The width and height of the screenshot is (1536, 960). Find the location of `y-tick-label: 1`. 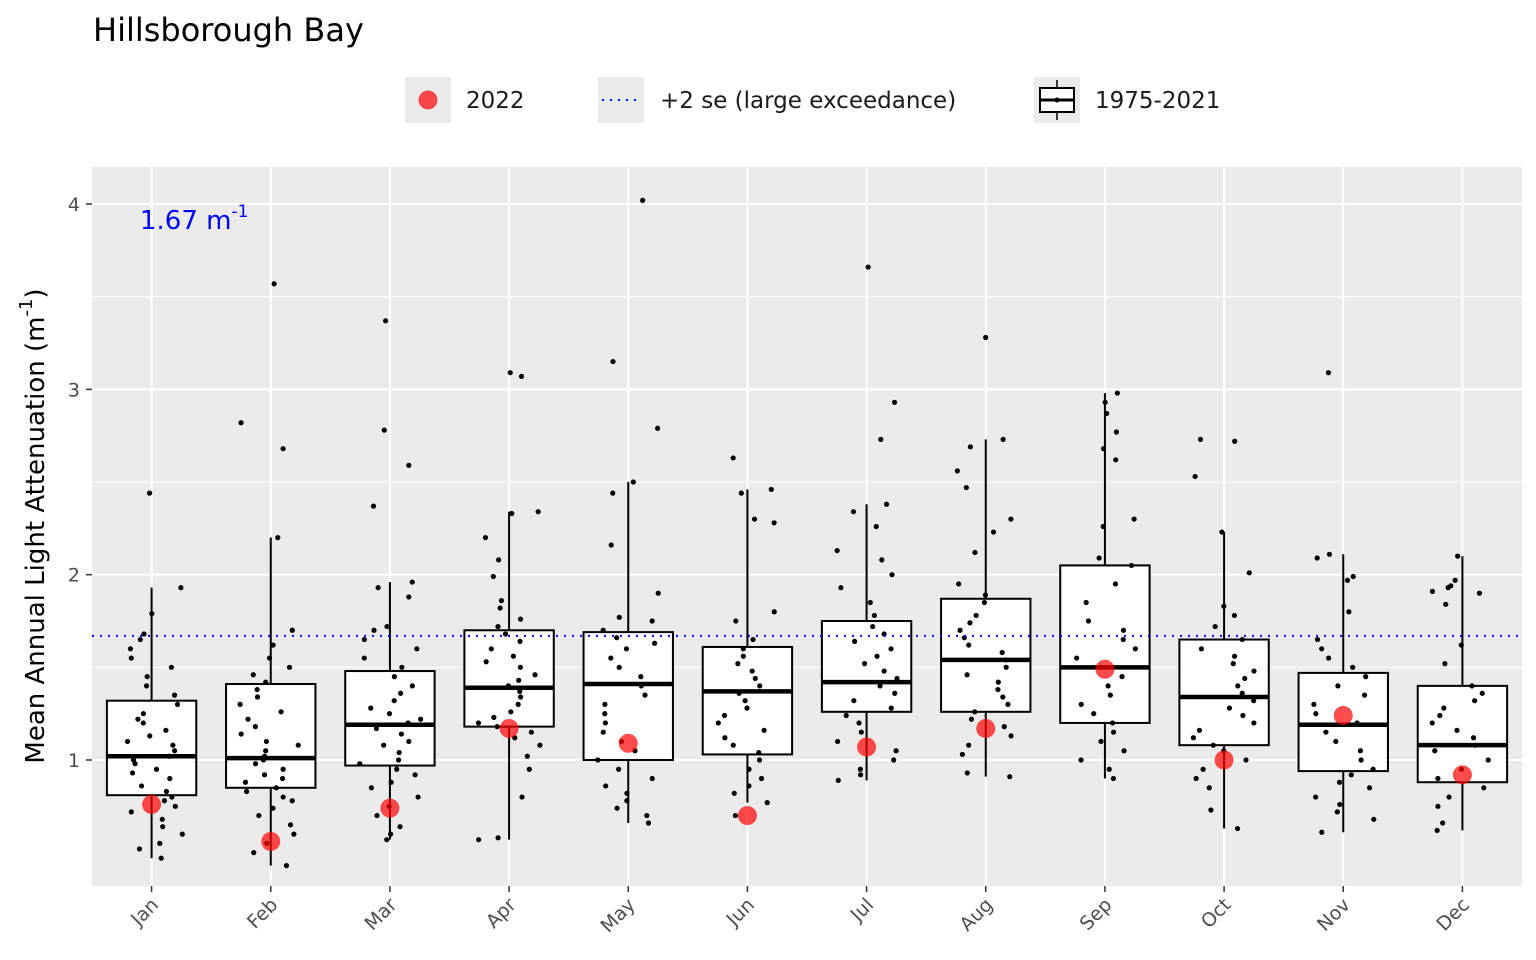

y-tick-label: 1 is located at coordinates (74, 761).